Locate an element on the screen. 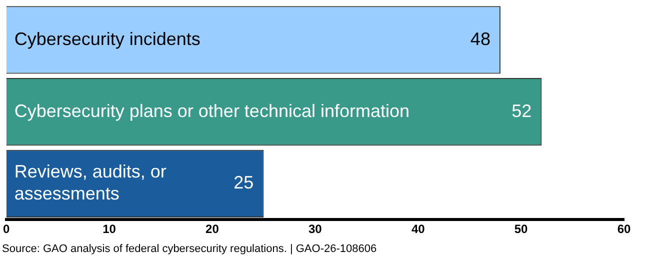 Image resolution: width=650 pixels, height=265 pixels. x-tick-label: 20 is located at coordinates (213, 229).